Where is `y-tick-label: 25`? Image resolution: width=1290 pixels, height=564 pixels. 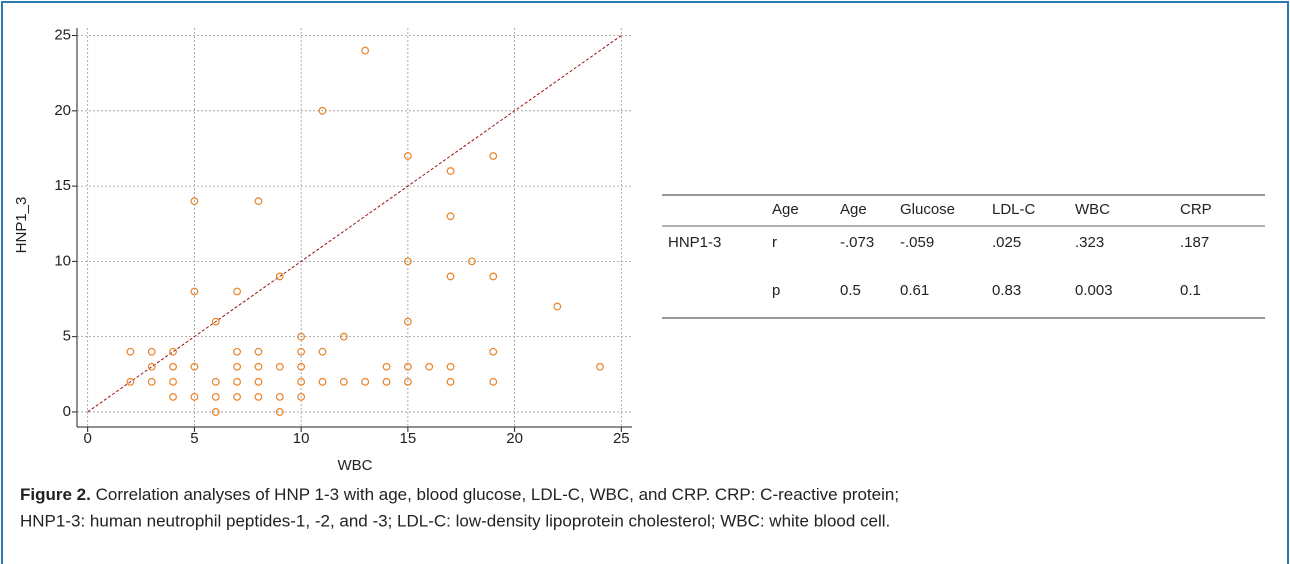 y-tick-label: 25 is located at coordinates (62, 34).